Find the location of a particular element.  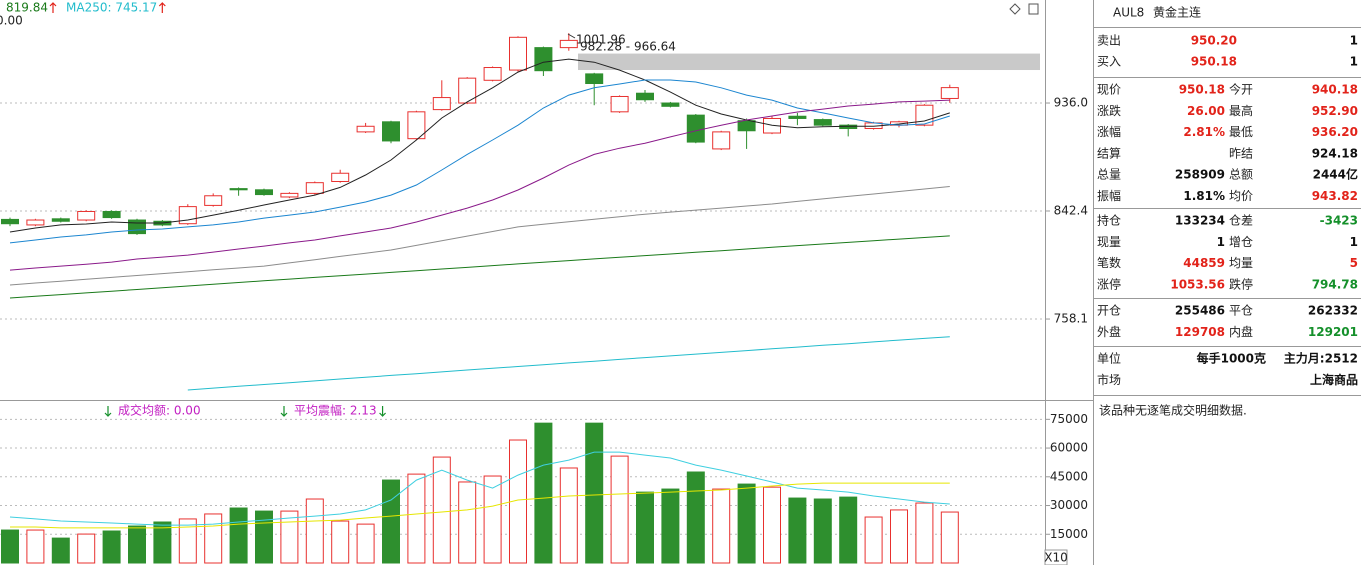

field-label: 跌停 is located at coordinates (1241, 283).